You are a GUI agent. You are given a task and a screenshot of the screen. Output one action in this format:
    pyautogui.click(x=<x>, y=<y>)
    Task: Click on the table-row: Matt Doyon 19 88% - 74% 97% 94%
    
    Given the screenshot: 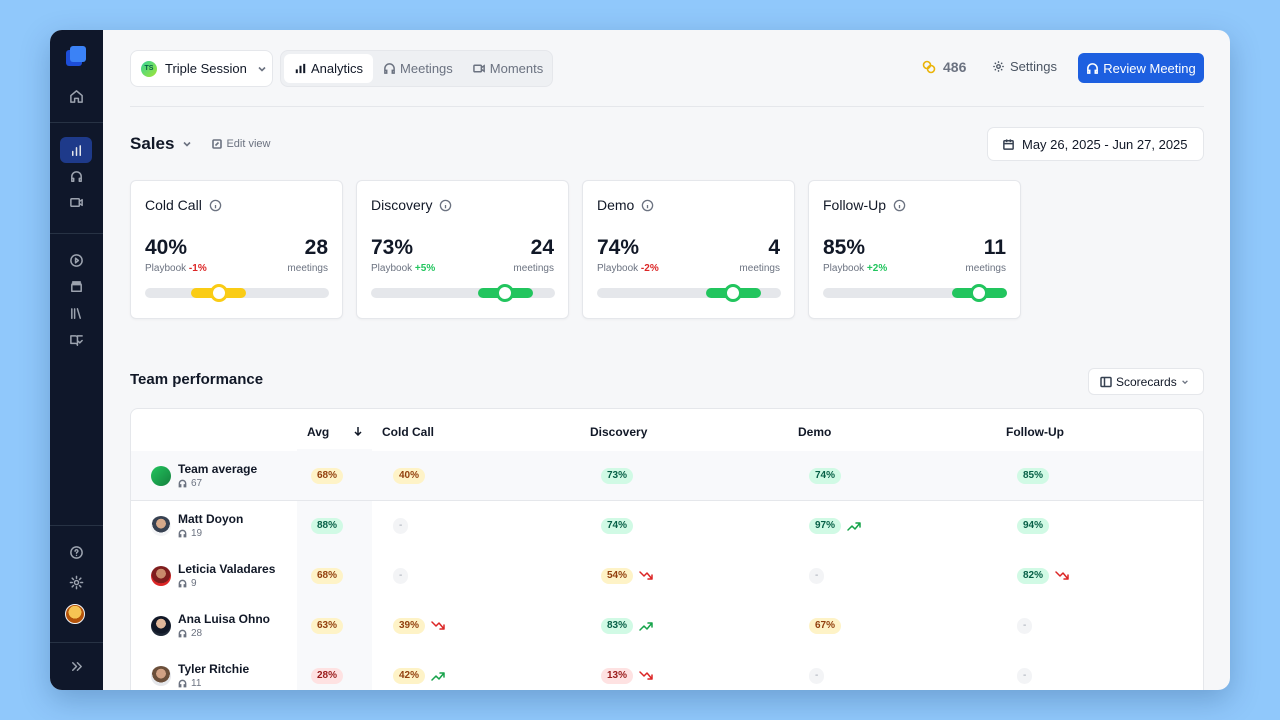 What is the action you would take?
    pyautogui.click(x=667, y=526)
    